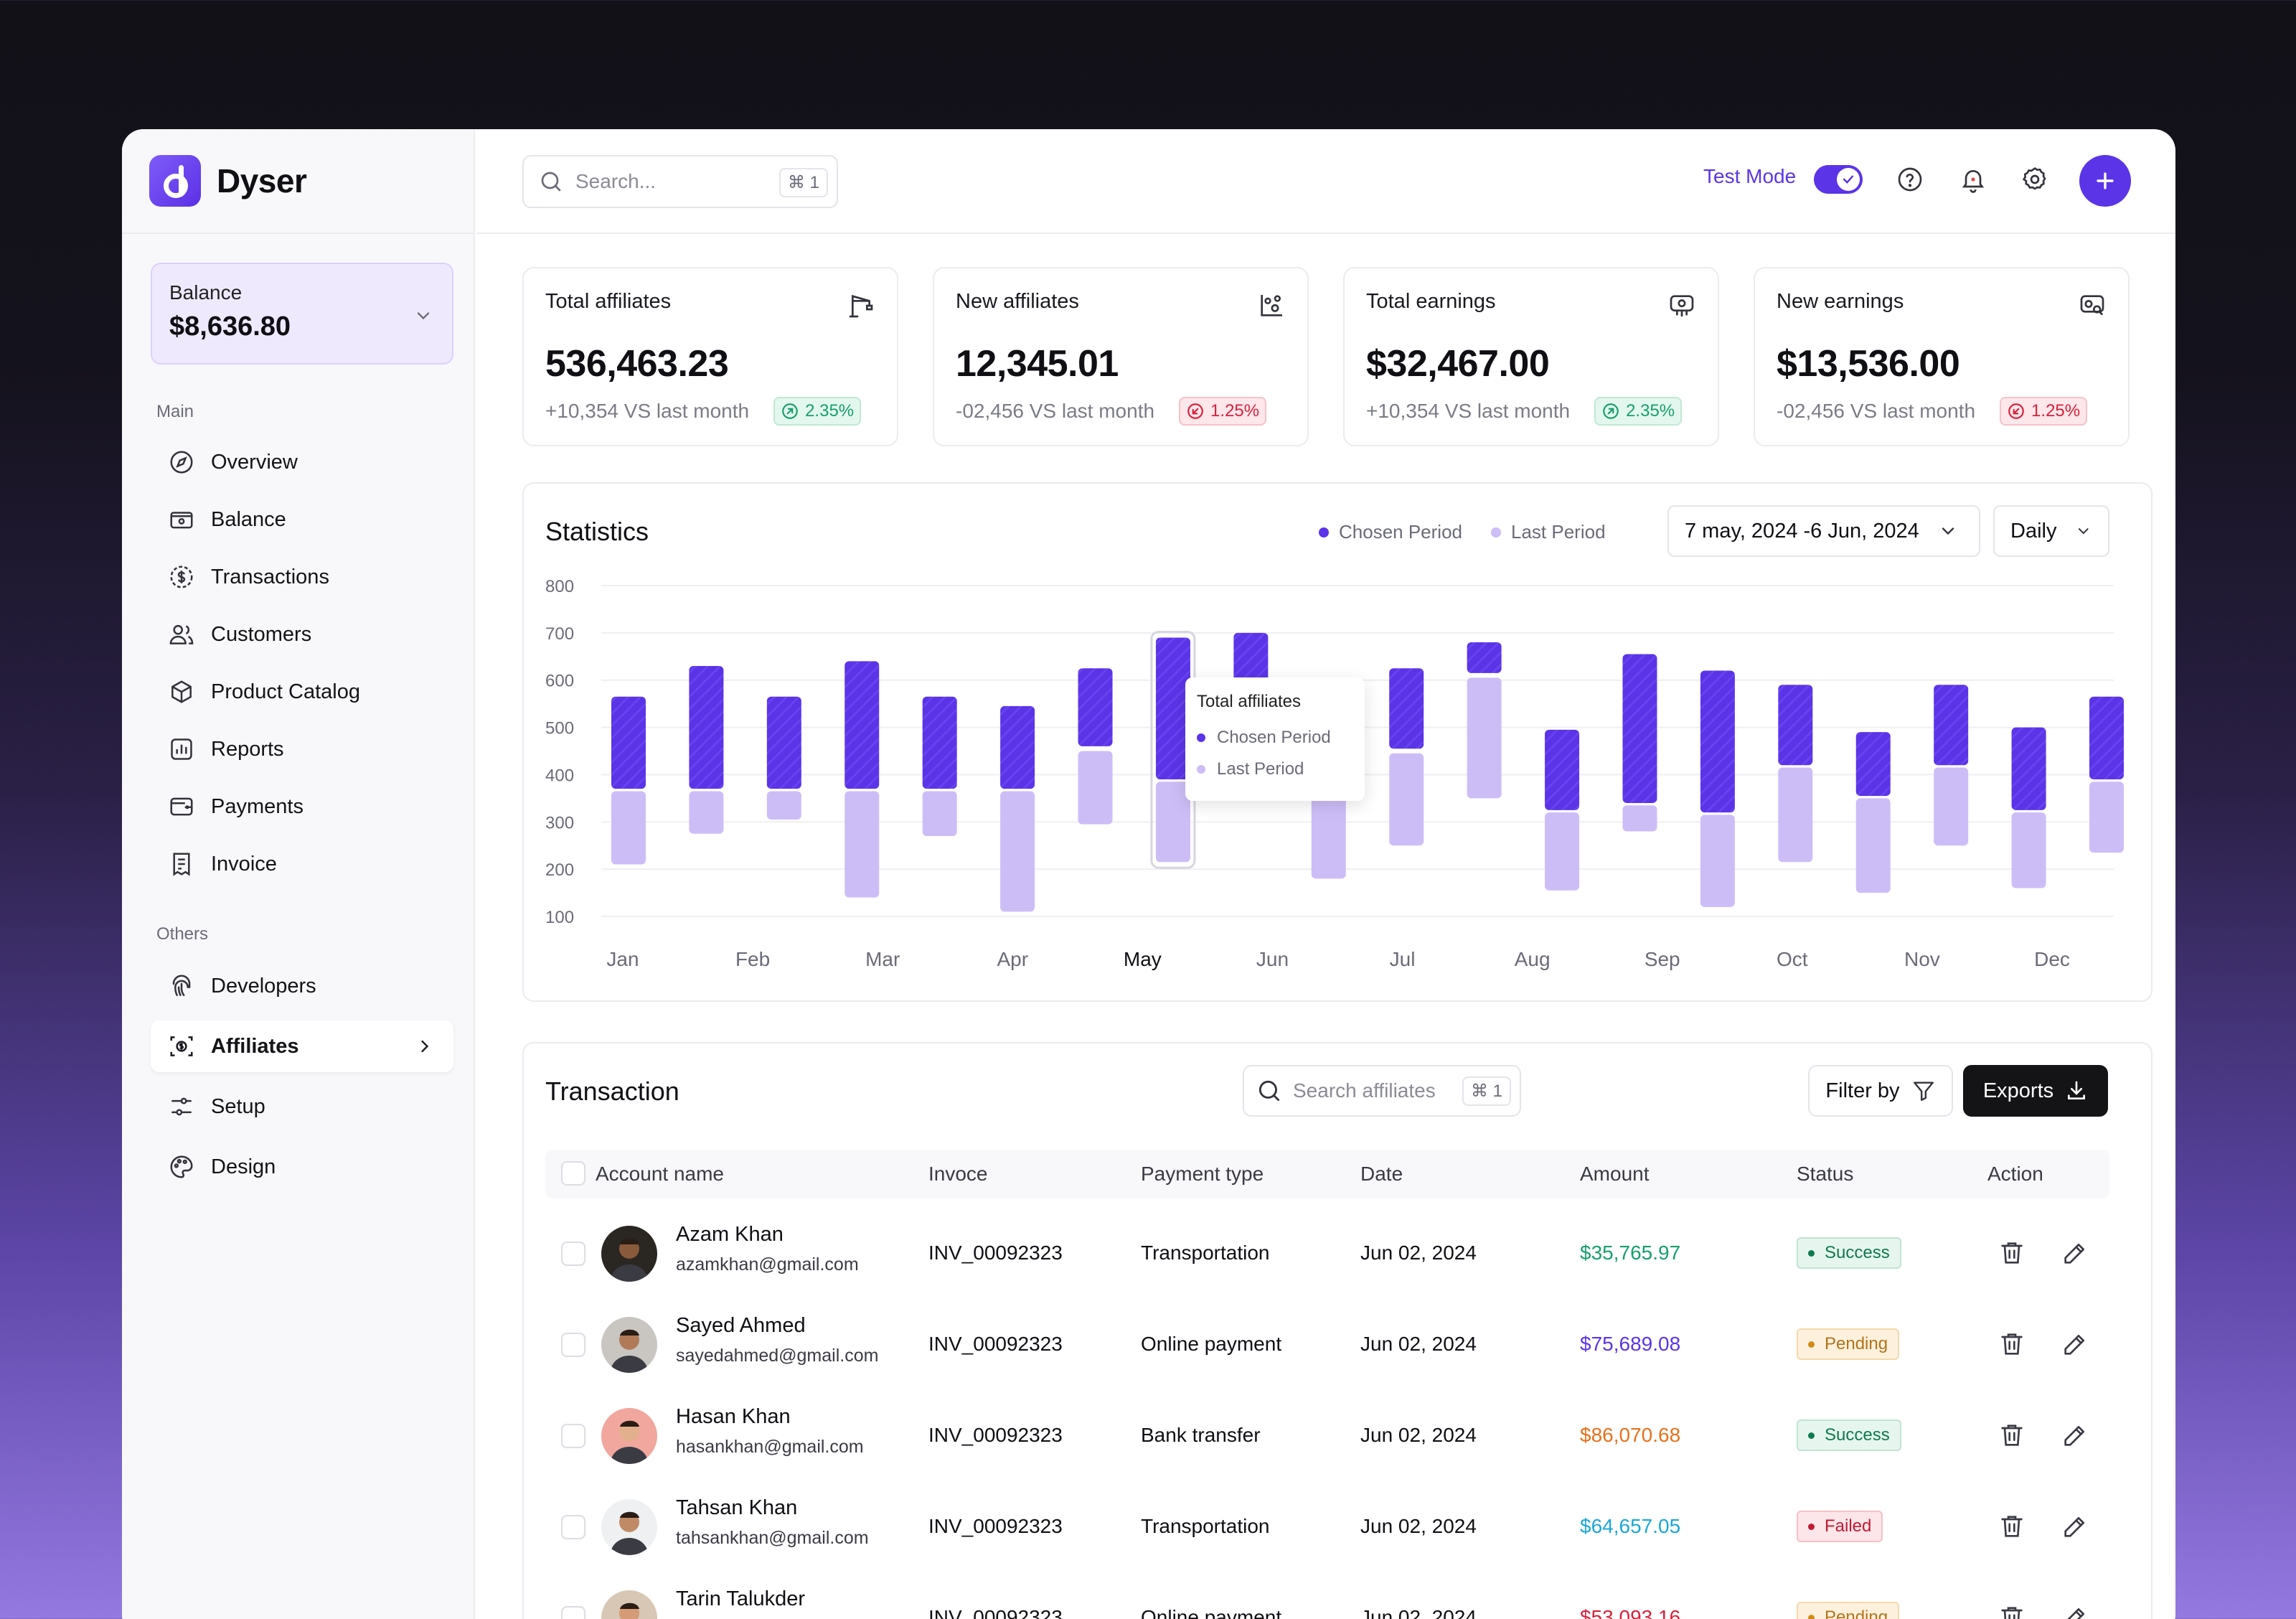  Describe the element at coordinates (1849, 1610) in the screenshot. I see `status-badge: Pending` at that location.